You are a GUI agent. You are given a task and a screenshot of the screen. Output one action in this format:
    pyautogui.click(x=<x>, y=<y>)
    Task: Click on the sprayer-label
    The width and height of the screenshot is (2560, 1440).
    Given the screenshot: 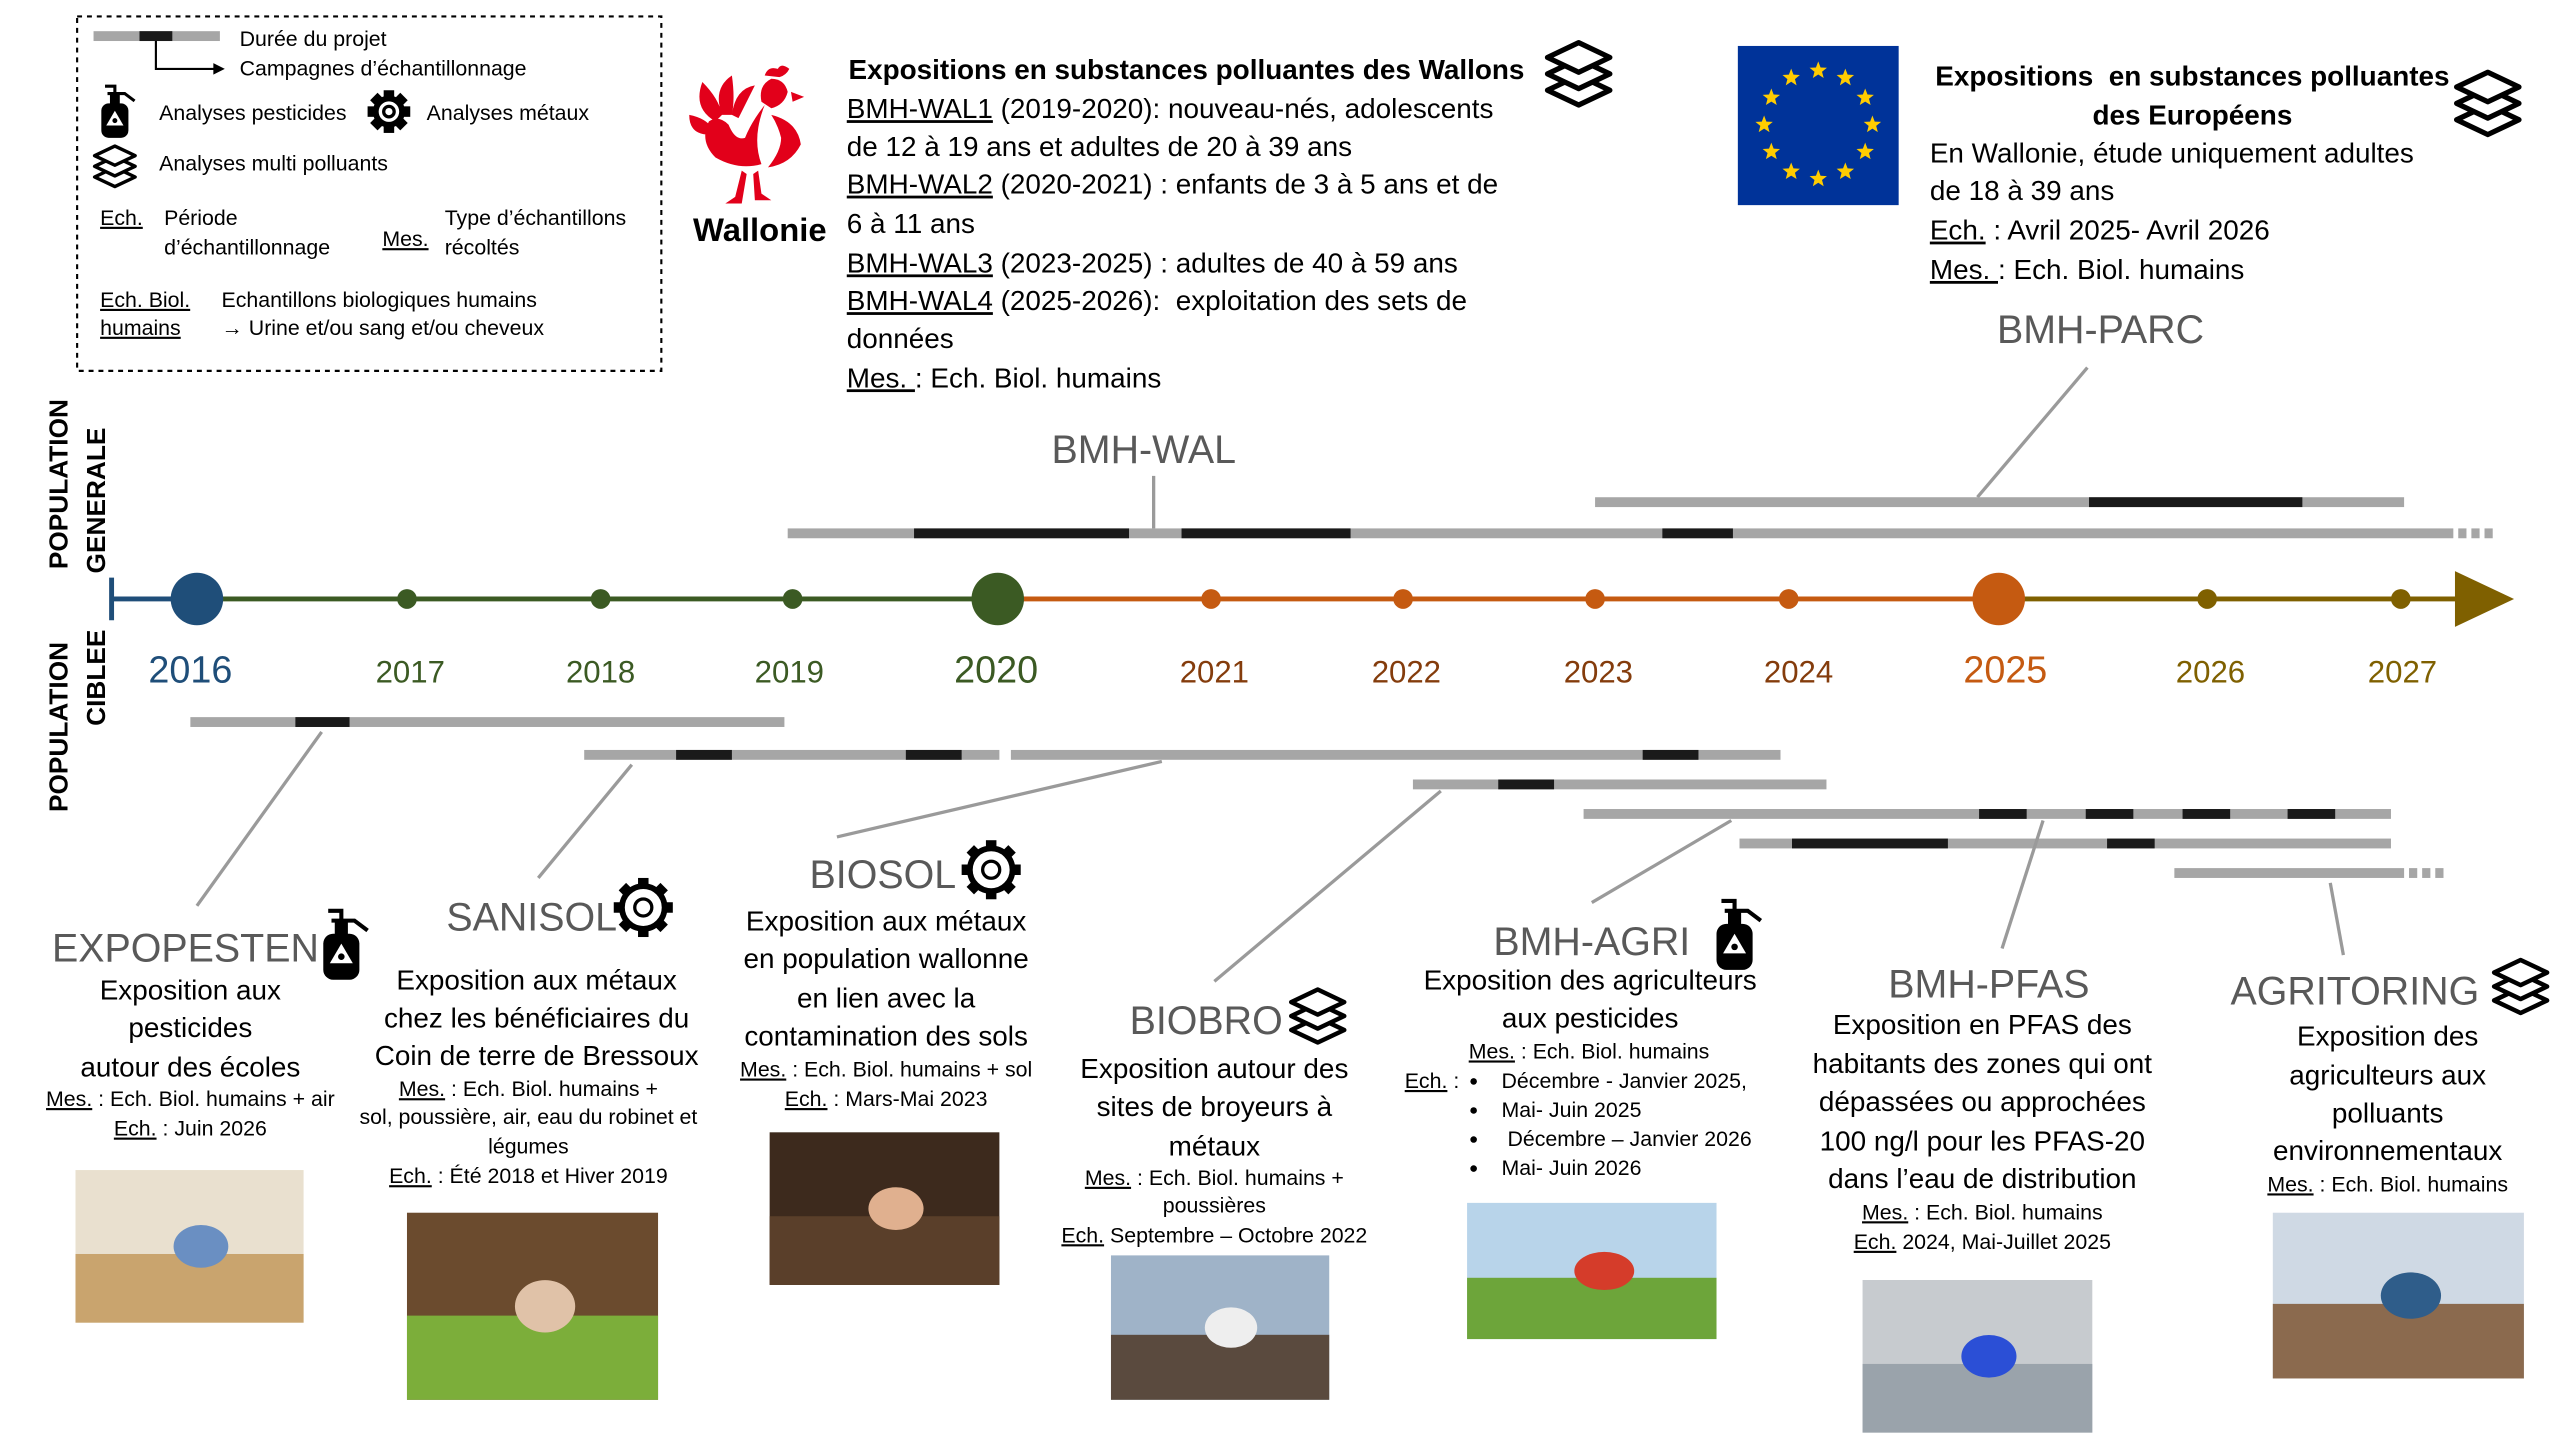 What is the action you would take?
    pyautogui.click(x=341, y=953)
    